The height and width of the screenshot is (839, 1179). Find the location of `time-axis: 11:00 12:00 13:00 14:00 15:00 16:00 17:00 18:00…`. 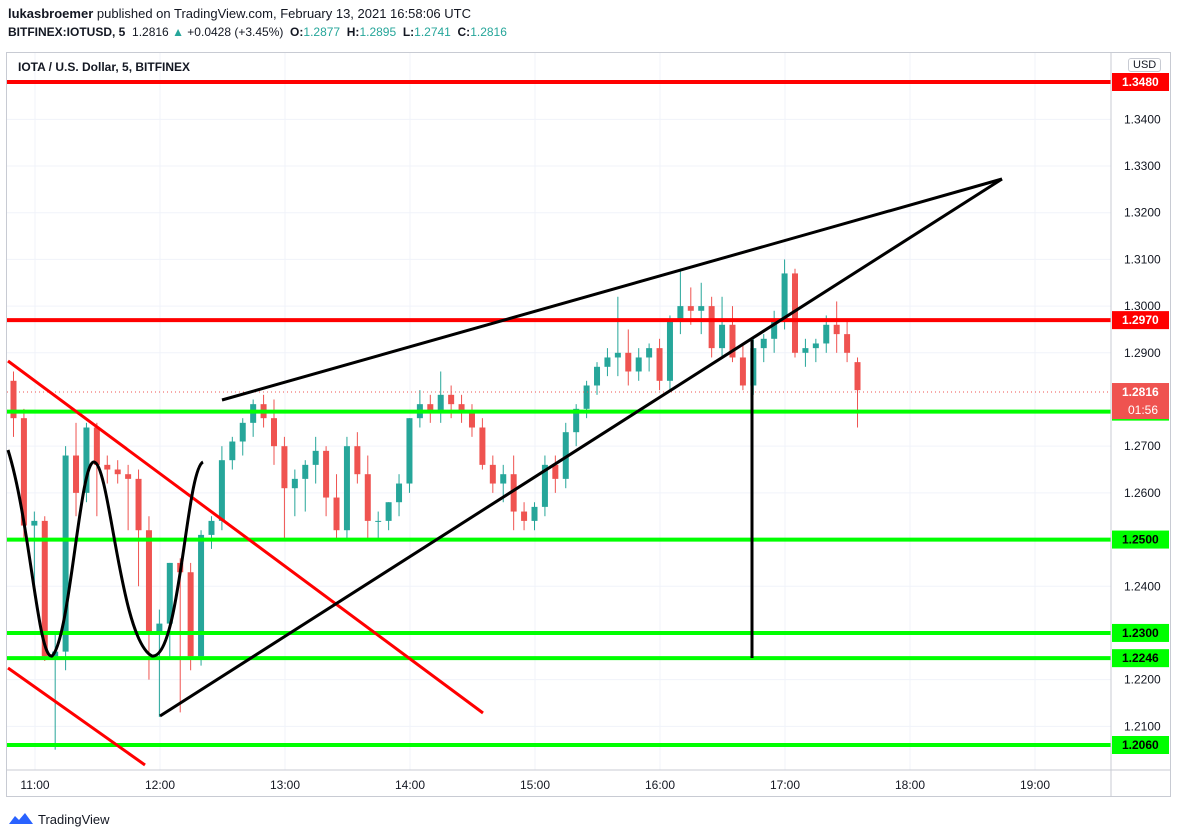

time-axis: 11:00 12:00 13:00 14:00 15:00 16:00 17:00 18:00… is located at coordinates (535, 785).